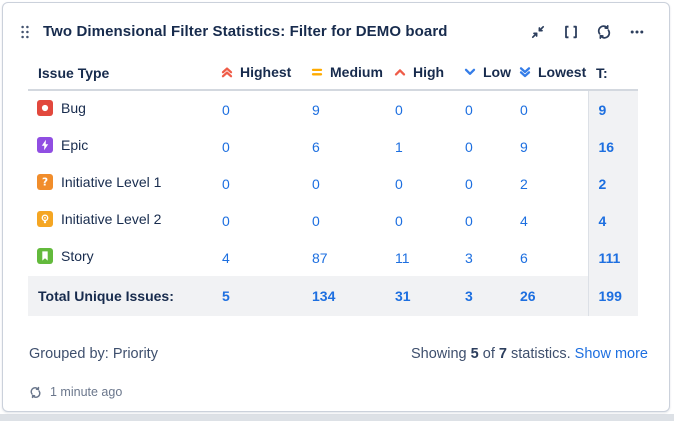 The height and width of the screenshot is (421, 674). I want to click on row-total-cell: 4, so click(612, 220).